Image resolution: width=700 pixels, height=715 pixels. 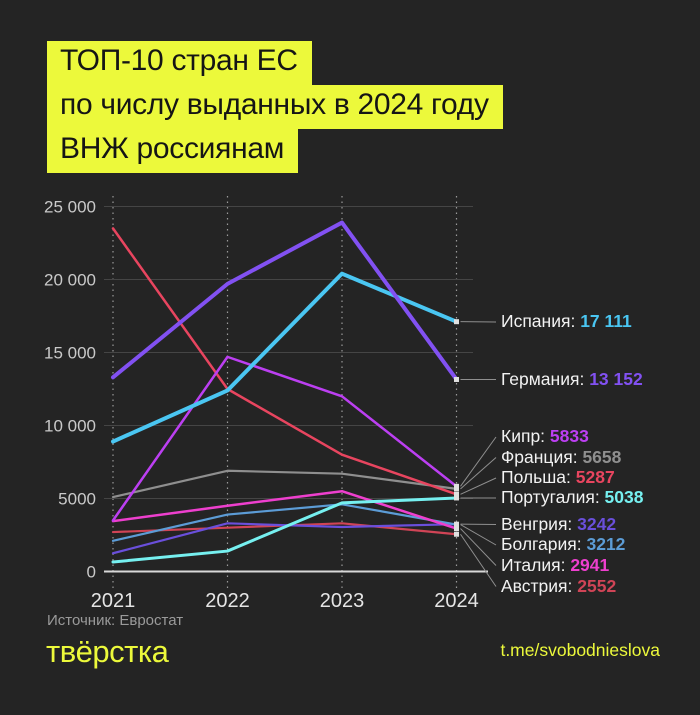 What do you see at coordinates (456, 498) in the screenshot?
I see `endpoint-marker-portugal` at bounding box center [456, 498].